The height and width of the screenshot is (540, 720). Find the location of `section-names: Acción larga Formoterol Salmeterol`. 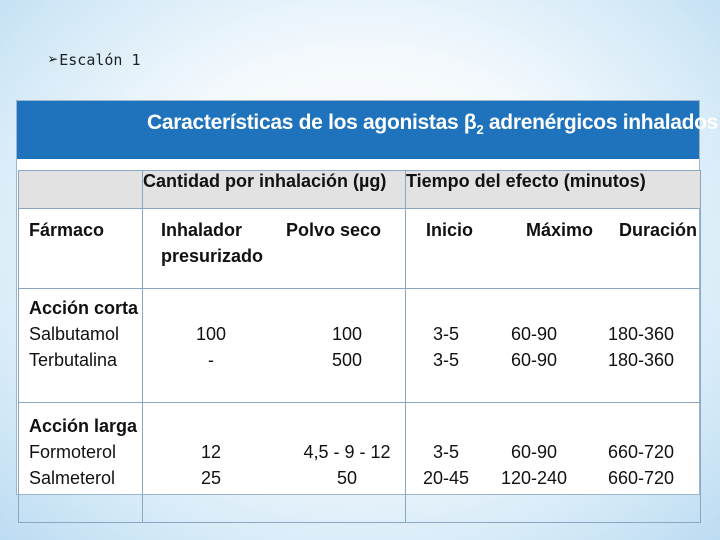

section-names: Acción larga Formoterol Salmeterol is located at coordinates (80, 462).